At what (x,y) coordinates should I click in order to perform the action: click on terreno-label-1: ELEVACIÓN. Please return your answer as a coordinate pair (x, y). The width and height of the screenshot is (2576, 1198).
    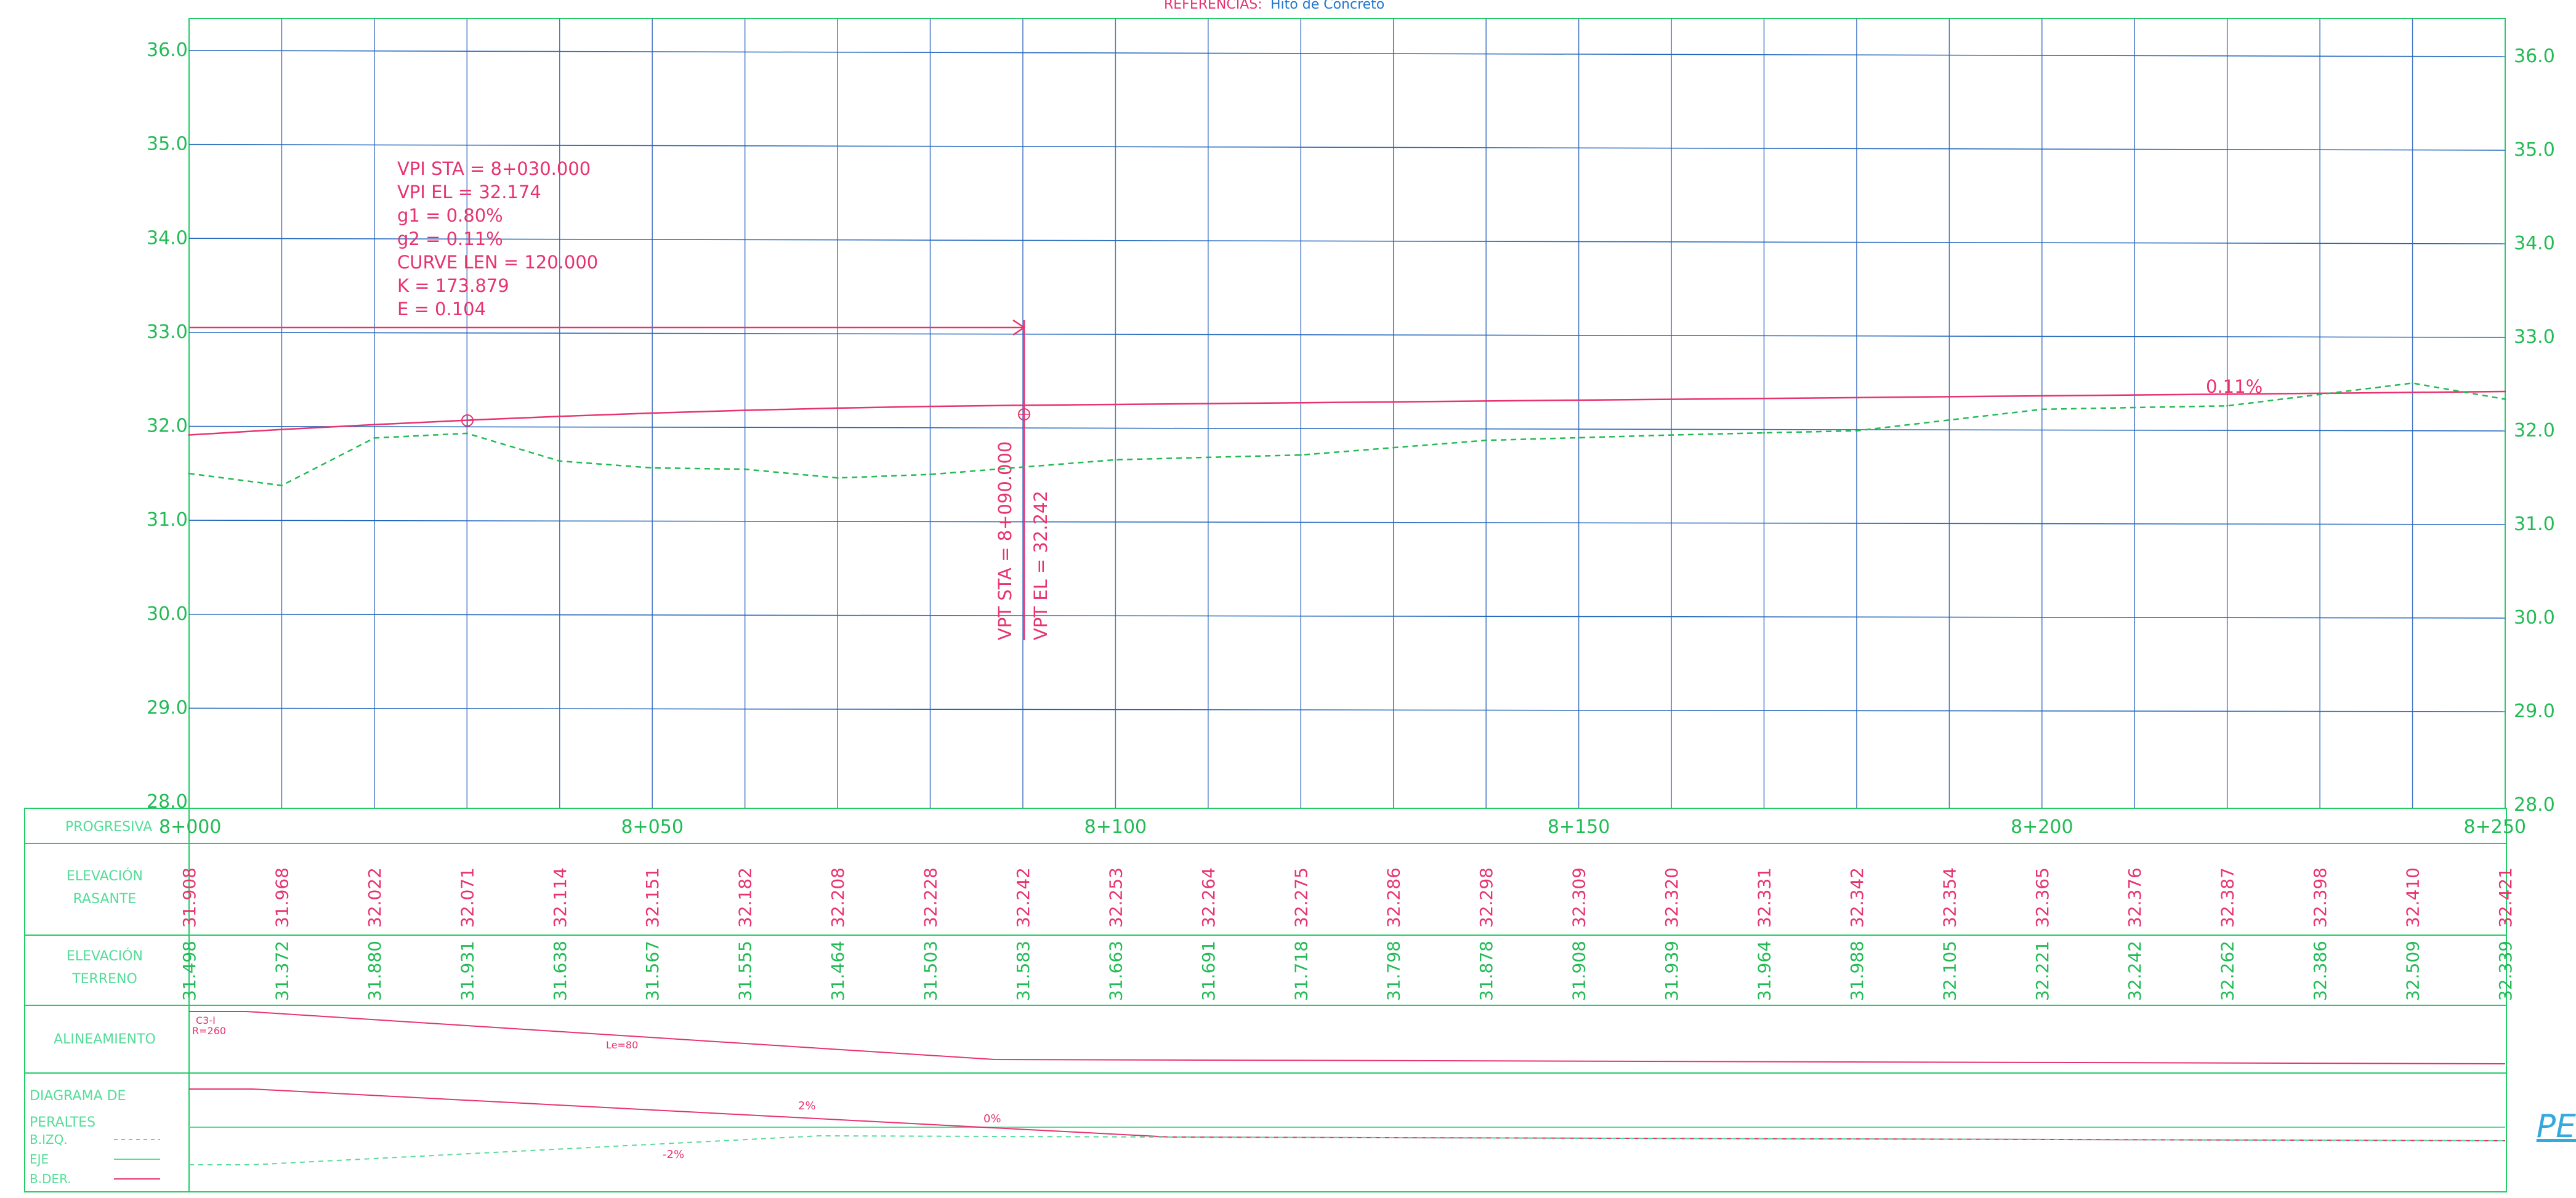
    Looking at the image, I should click on (105, 956).